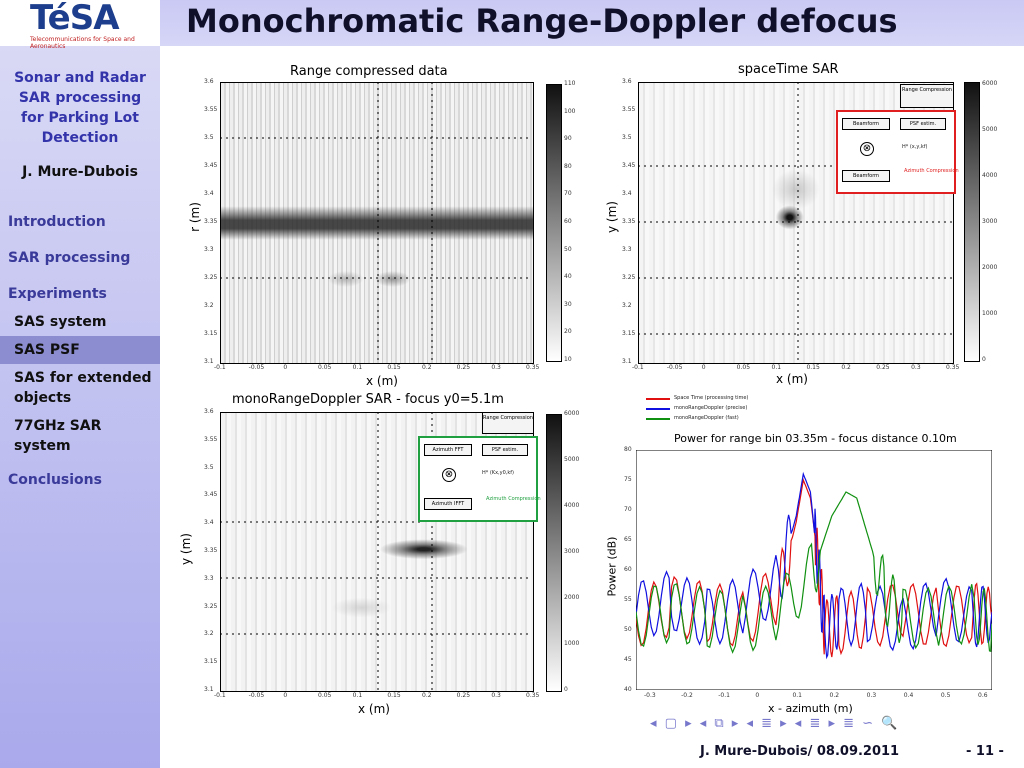 Image resolution: width=1024 pixels, height=768 pixels. Describe the element at coordinates (58, 436) in the screenshot. I see `nav-77ghz-sar-system: 77GHz SAR system` at that location.